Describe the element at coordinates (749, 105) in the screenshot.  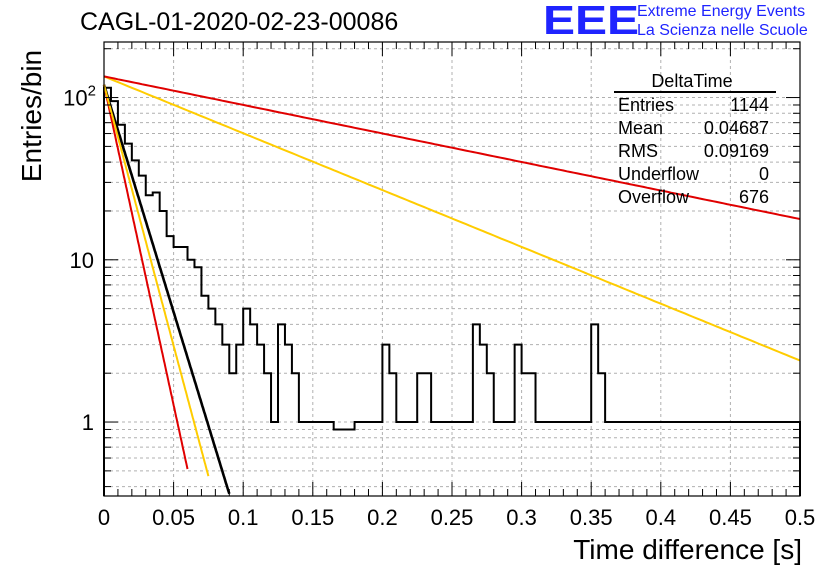
I see `stats-row-value: 1144` at that location.